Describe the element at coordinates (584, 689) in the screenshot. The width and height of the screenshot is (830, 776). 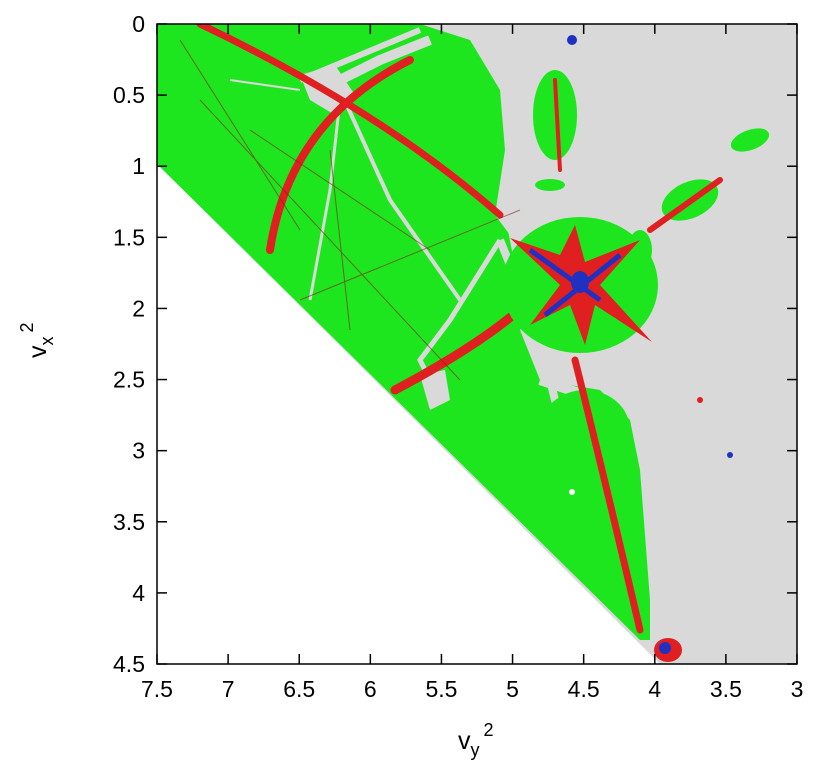
I see `x-tick-label: 4.5` at that location.